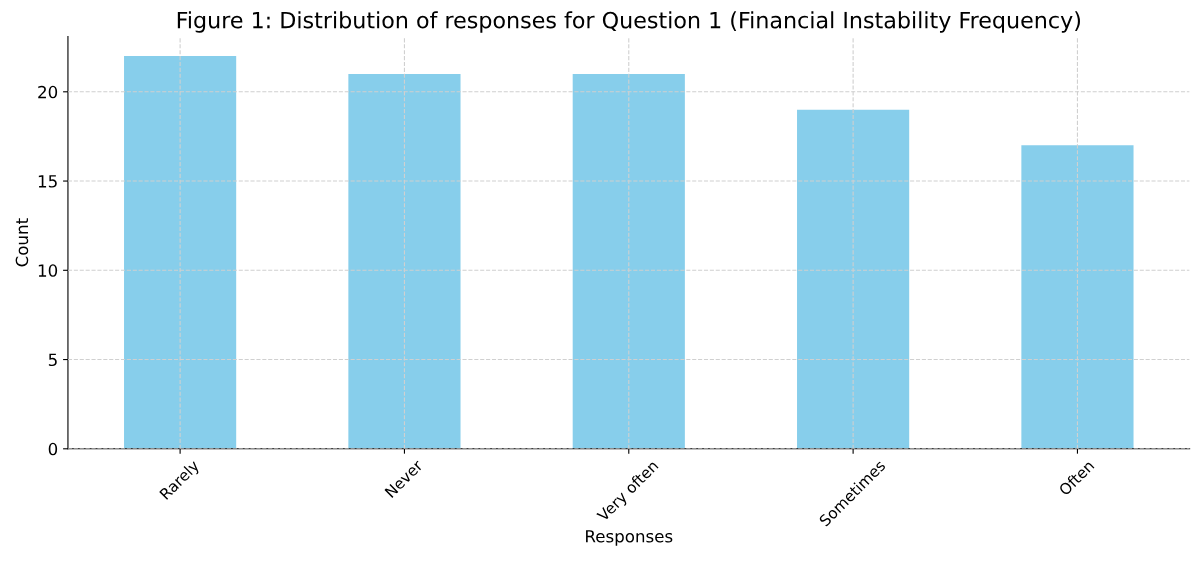 This screenshot has height=561, width=1192. What do you see at coordinates (48, 92) in the screenshot?
I see `y-tick-label: 20` at bounding box center [48, 92].